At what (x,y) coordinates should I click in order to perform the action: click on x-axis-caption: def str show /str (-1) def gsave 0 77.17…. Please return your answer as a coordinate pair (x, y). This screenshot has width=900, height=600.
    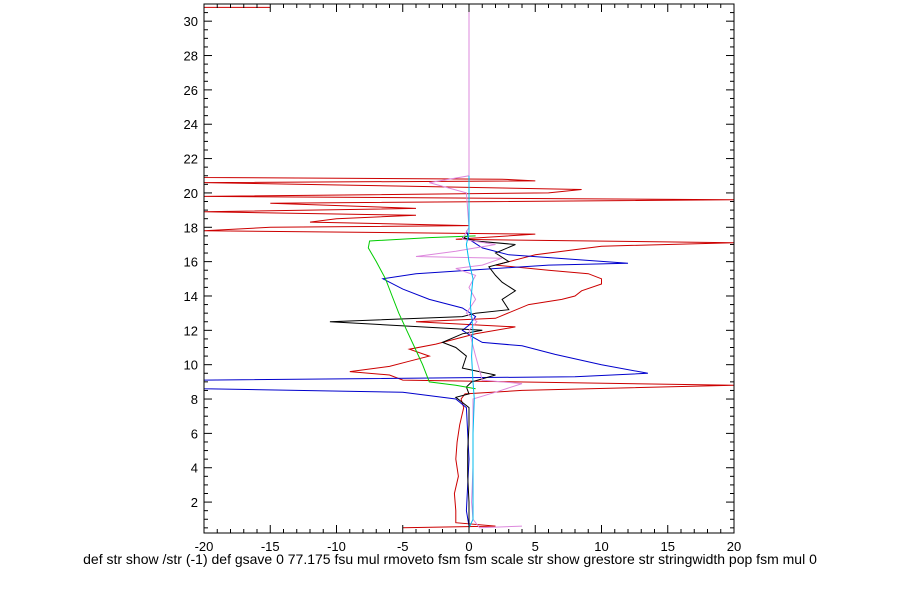
    Looking at the image, I should click on (450, 559).